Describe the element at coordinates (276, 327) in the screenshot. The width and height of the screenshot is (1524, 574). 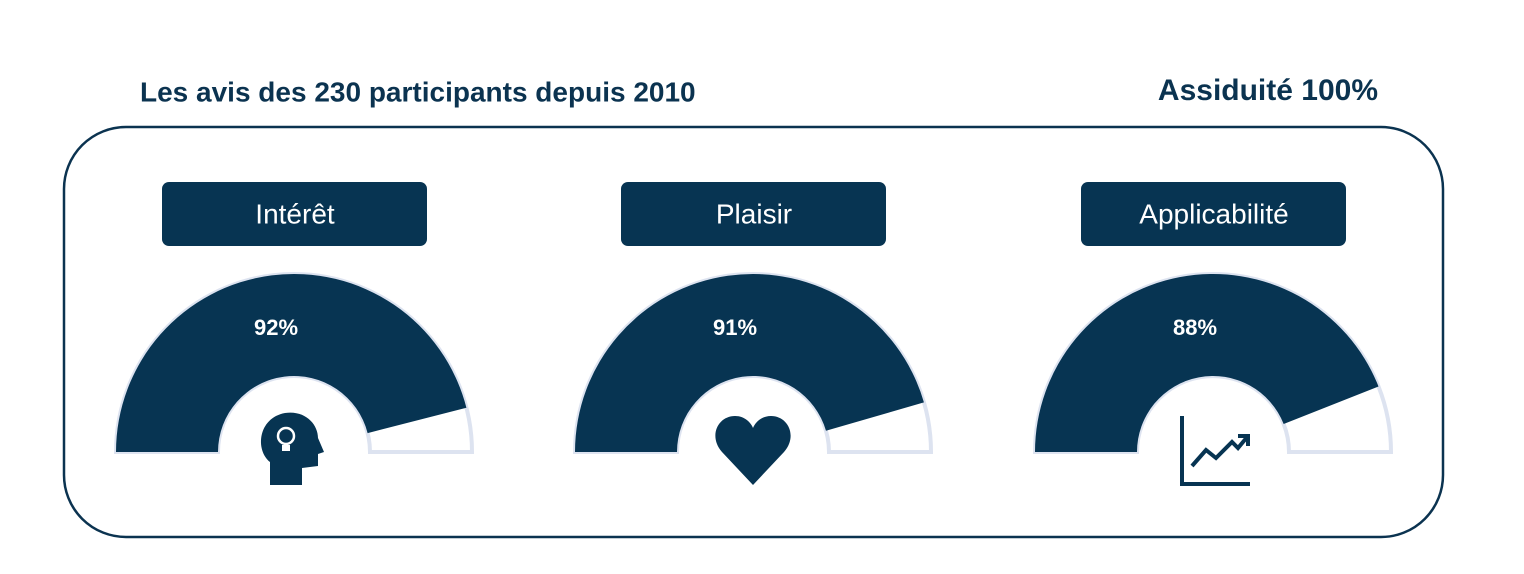
I see `value-label: 92%` at that location.